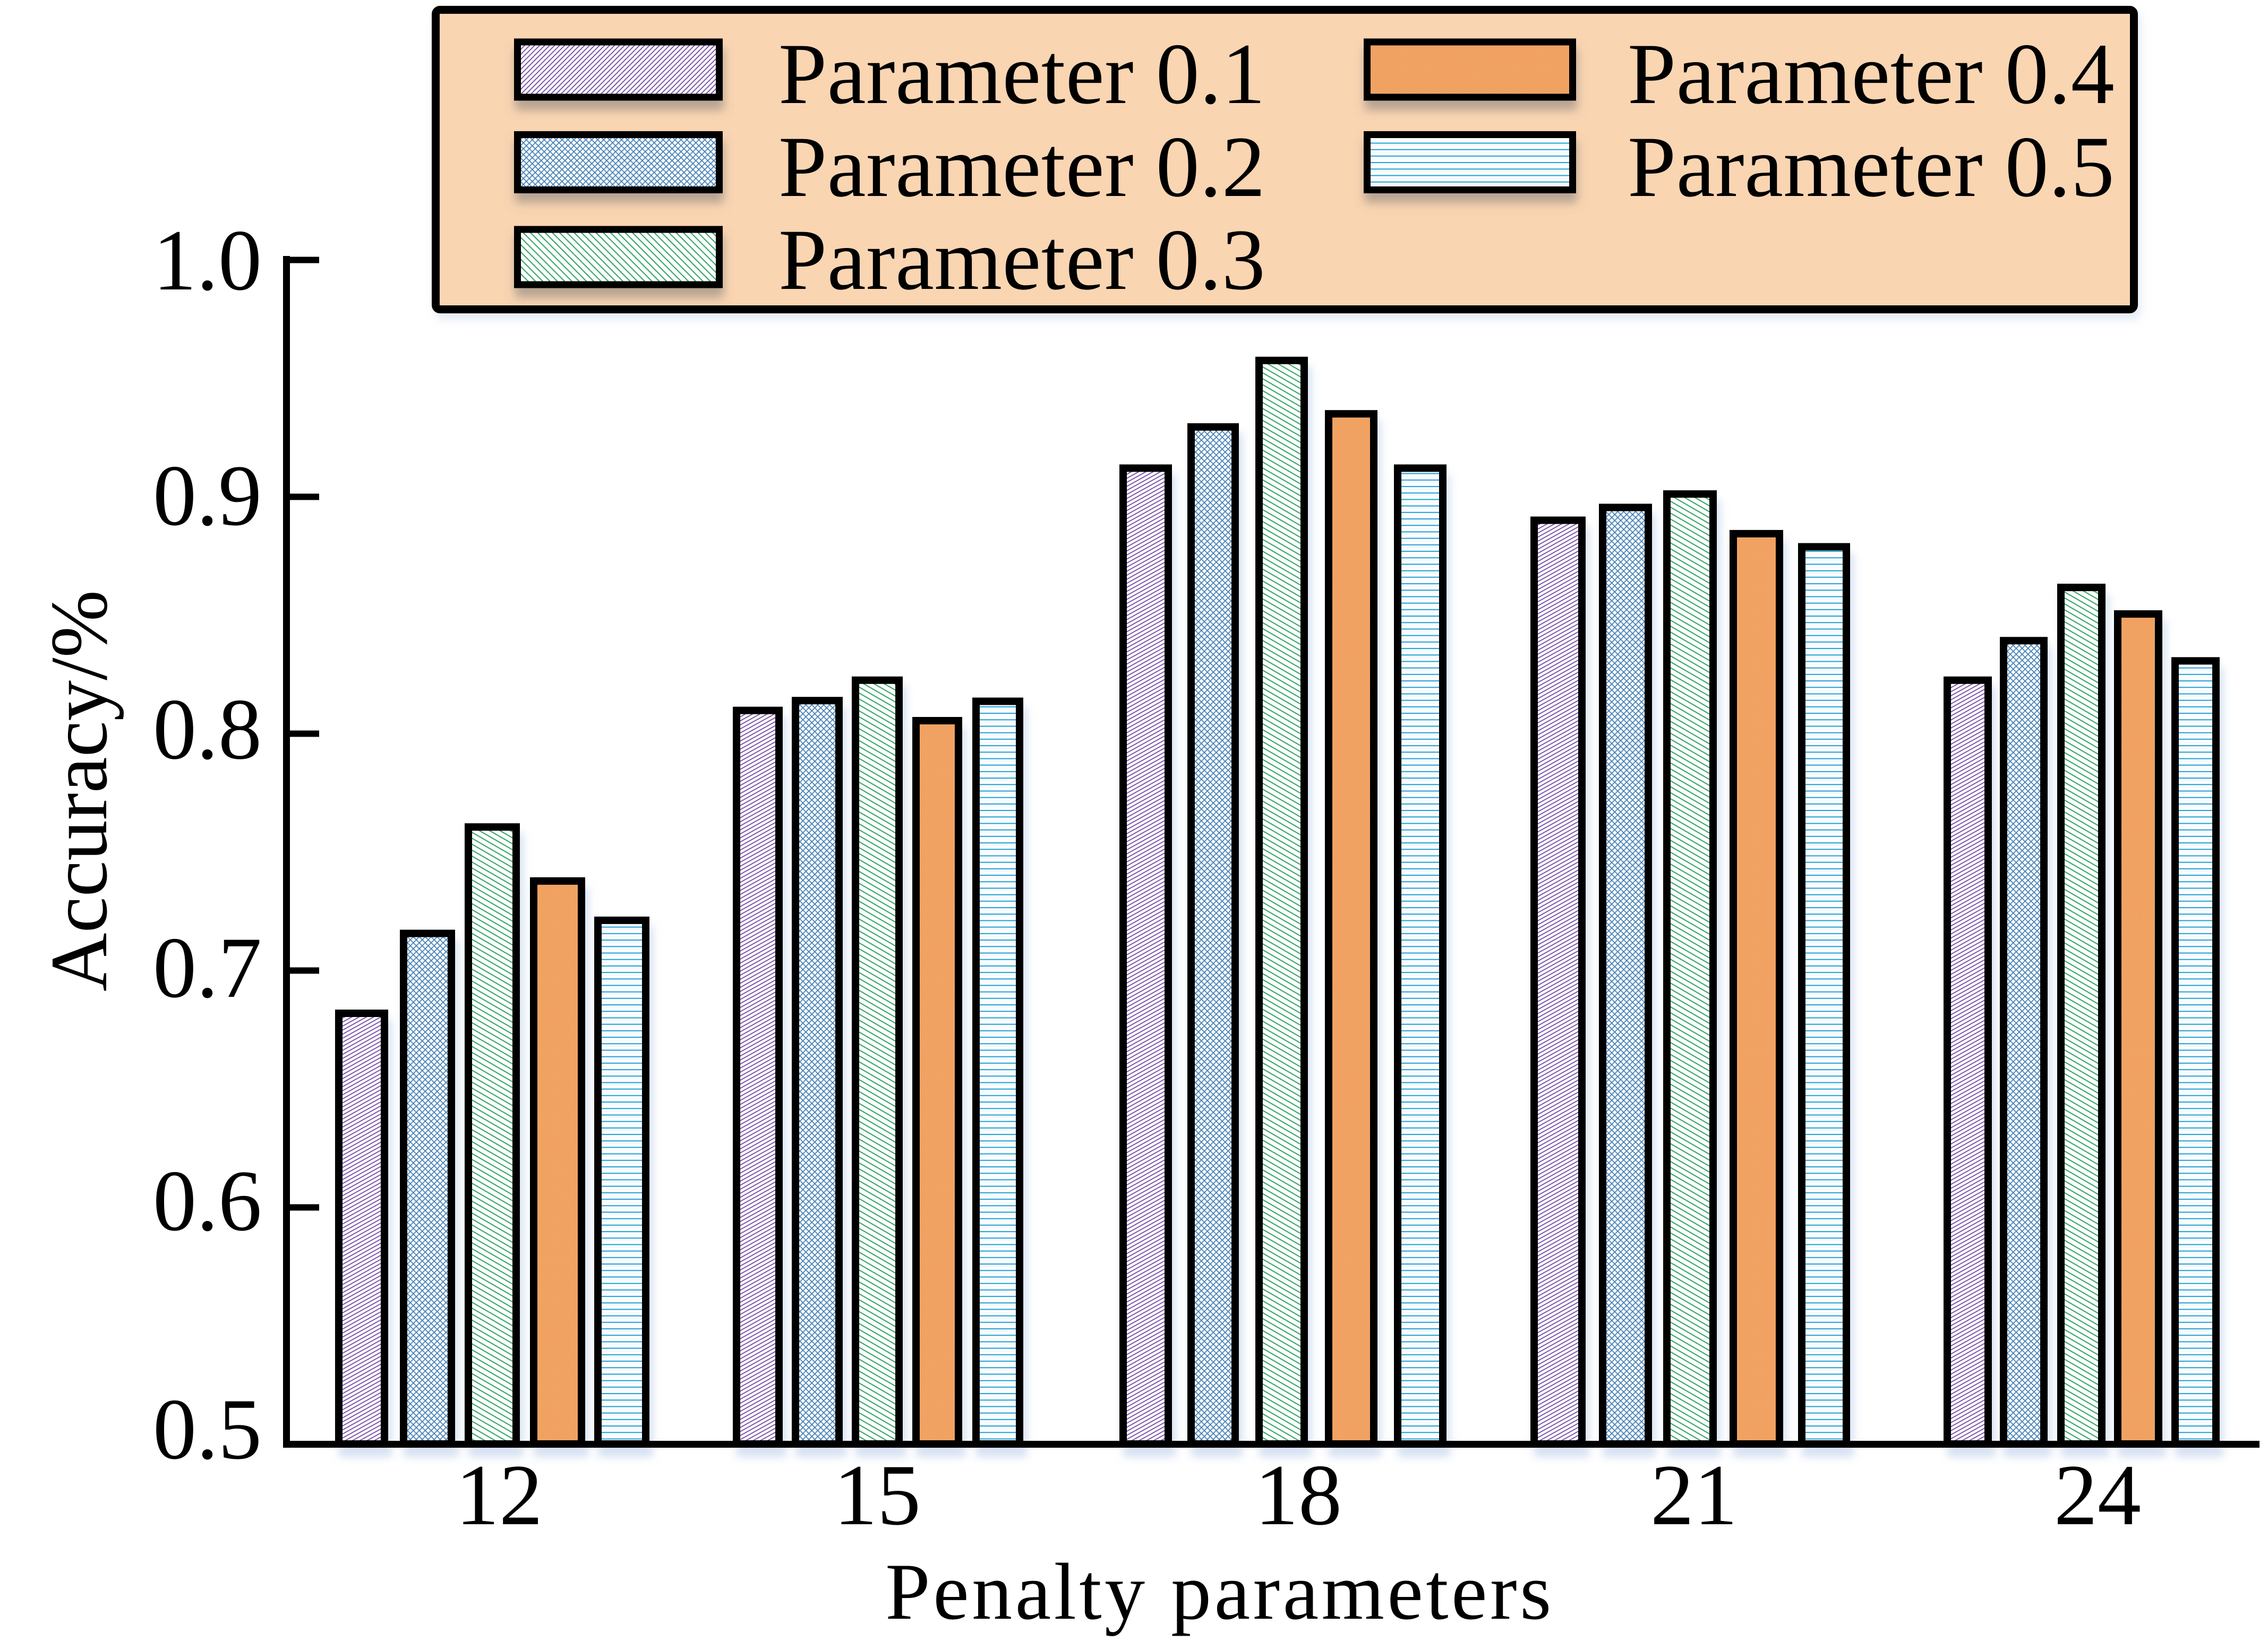 The height and width of the screenshot is (1649, 2268). I want to click on svg-text: 0.6, so click(207, 1201).